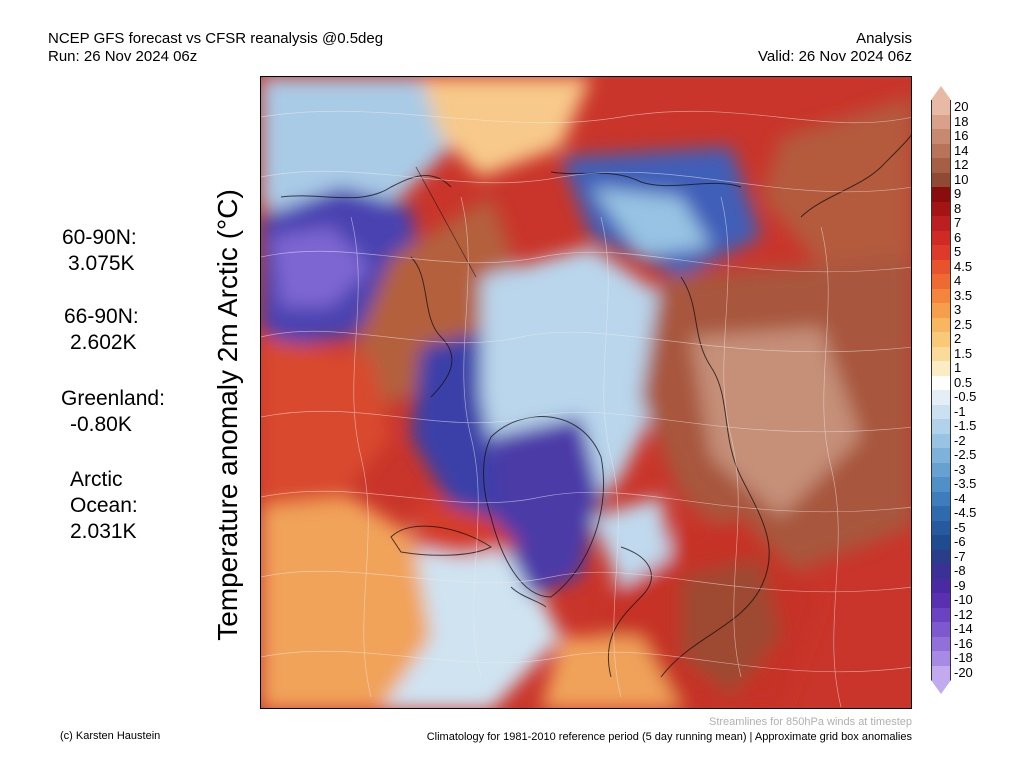  What do you see at coordinates (941, 93) in the screenshot?
I see `colorbar-max-arrow` at bounding box center [941, 93].